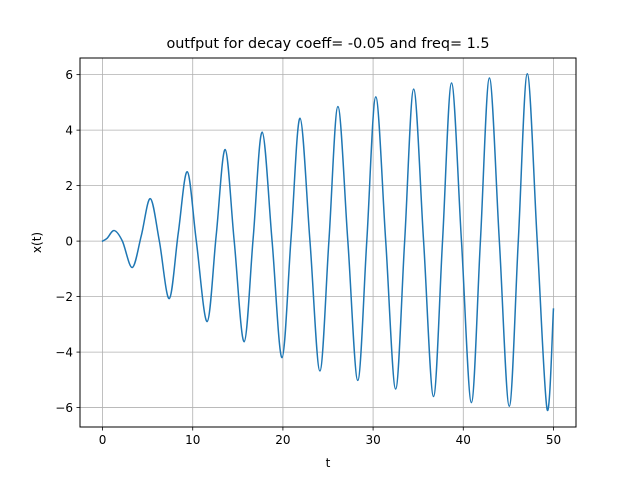  What do you see at coordinates (463, 440) in the screenshot?
I see `x-tick-label: 40` at bounding box center [463, 440].